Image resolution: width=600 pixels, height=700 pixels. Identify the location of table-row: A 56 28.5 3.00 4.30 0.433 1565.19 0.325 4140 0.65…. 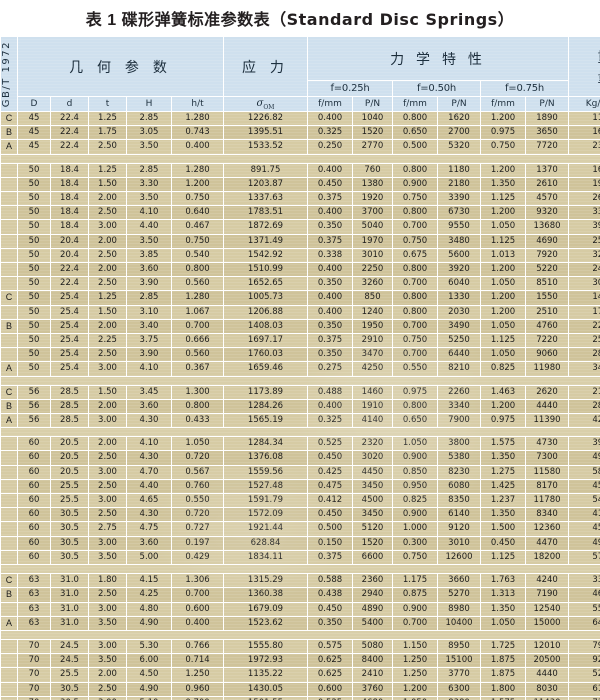
(300, 421).